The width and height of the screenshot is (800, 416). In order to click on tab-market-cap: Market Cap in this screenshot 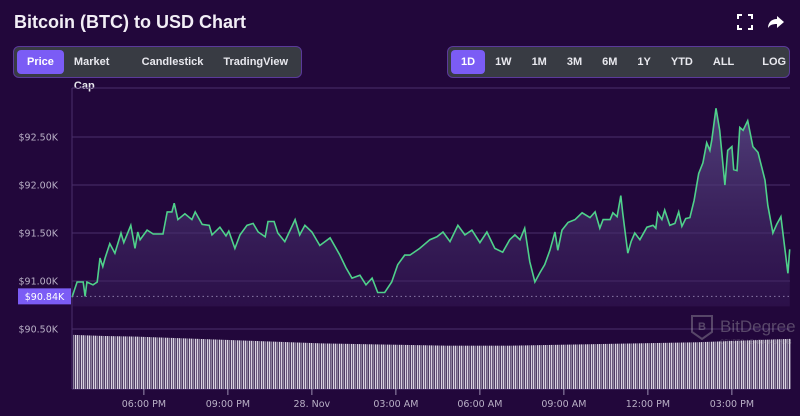, I will do `click(91, 74)`.